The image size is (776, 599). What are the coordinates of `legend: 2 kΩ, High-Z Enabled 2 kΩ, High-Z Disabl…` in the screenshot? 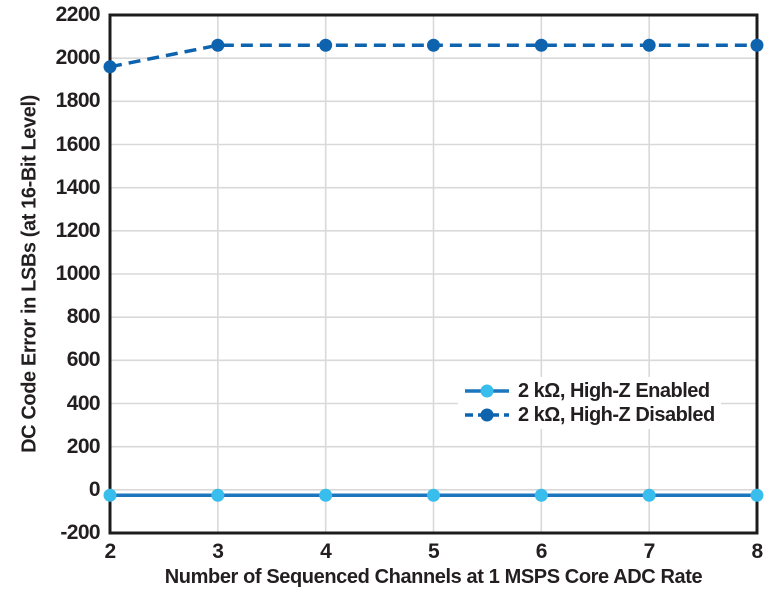 It's located at (589, 403).